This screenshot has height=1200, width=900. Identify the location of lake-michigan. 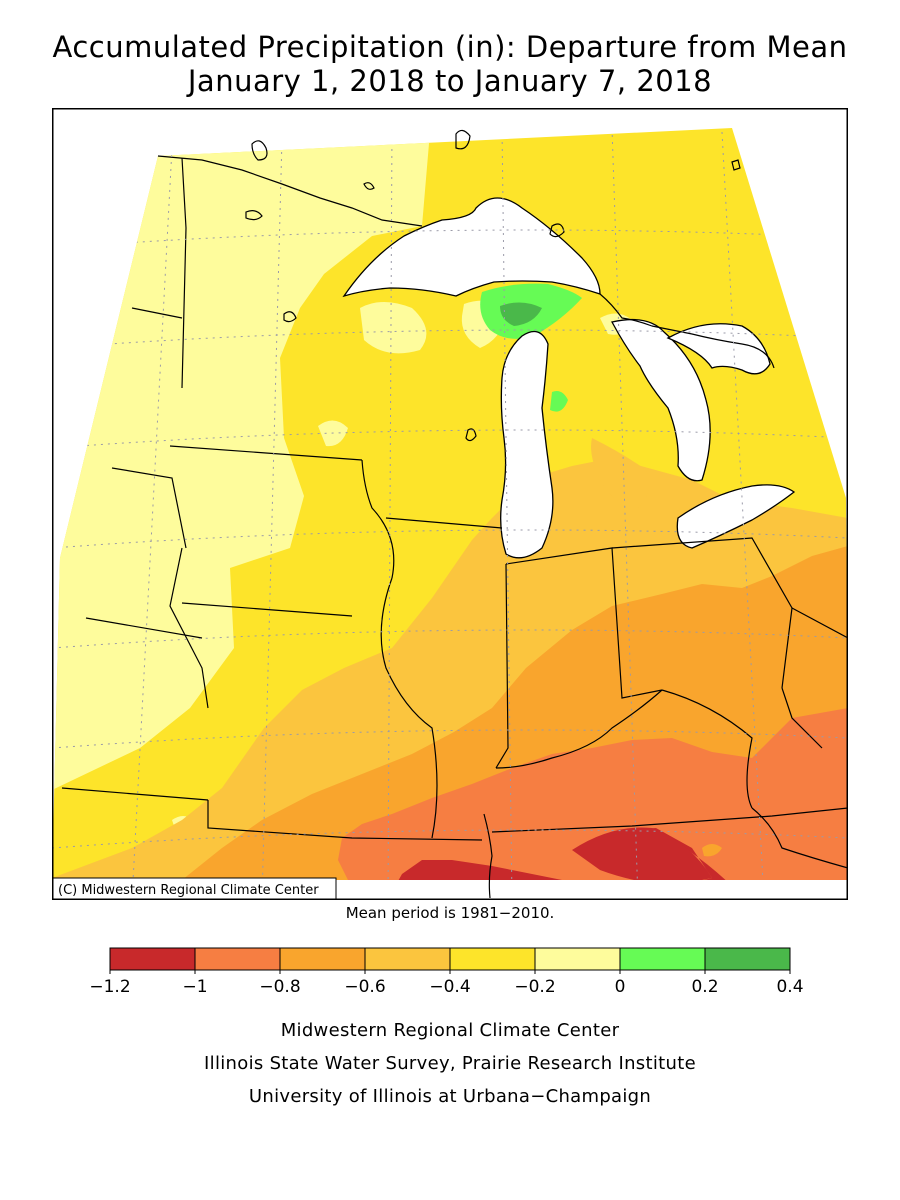
(527, 444).